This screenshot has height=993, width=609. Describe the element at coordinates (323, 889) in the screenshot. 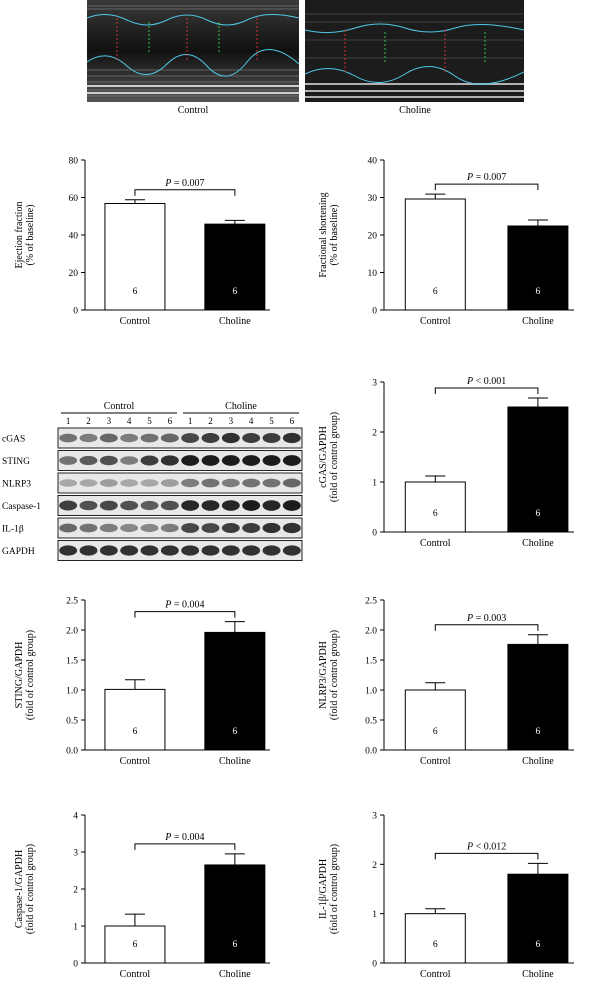

I see `y-axis-label-line1: IL-1β/GAPDH` at that location.